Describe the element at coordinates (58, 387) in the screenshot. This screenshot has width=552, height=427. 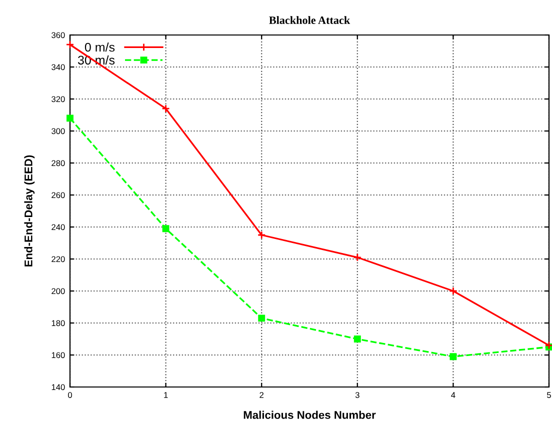
I see `y-tick-label: 140` at that location.